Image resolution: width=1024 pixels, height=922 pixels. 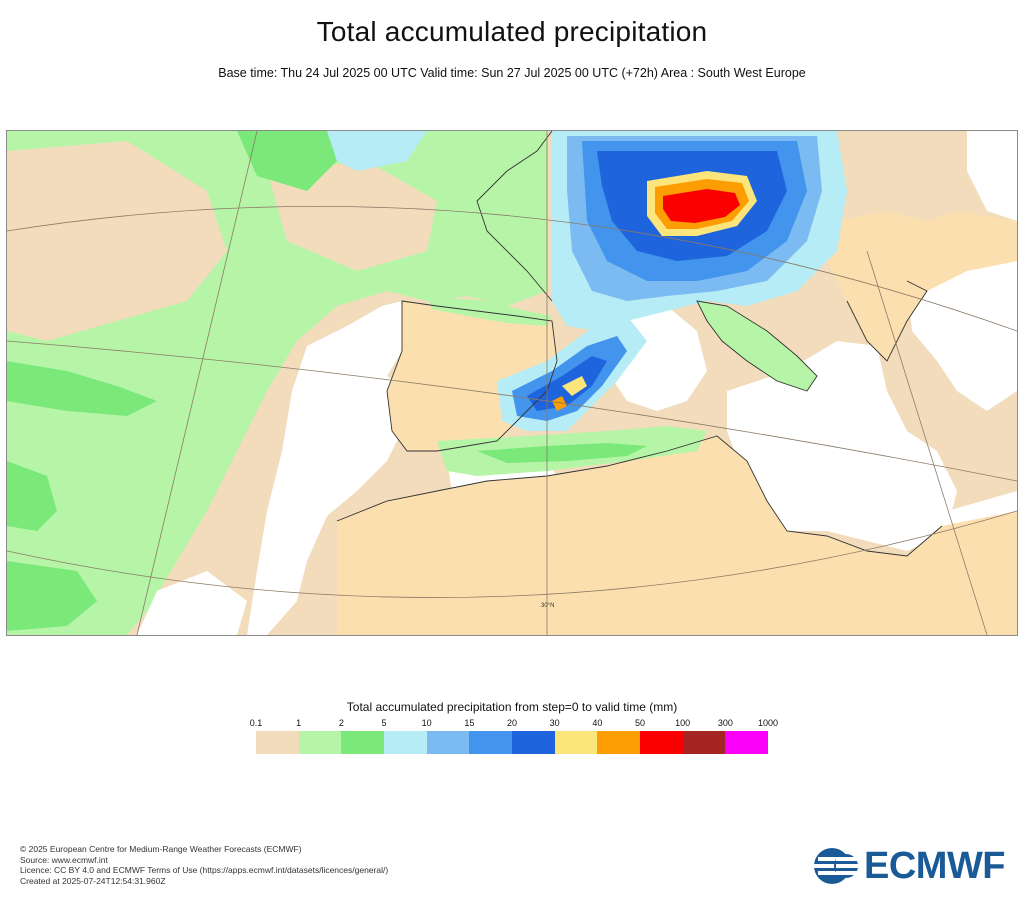 I want to click on aegean-sea, so click(x=962, y=336).